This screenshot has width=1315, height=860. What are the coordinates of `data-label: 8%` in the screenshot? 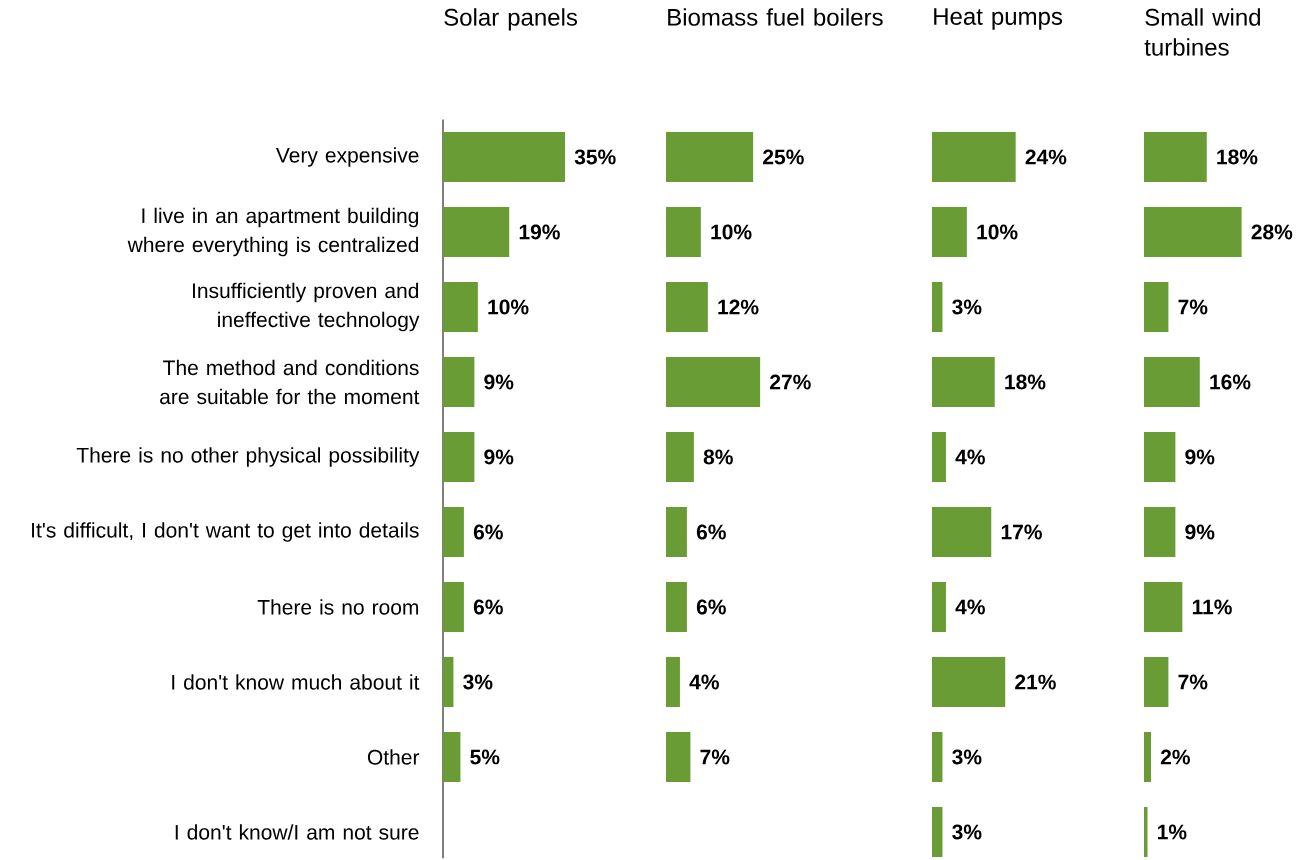 It's located at (718, 457).